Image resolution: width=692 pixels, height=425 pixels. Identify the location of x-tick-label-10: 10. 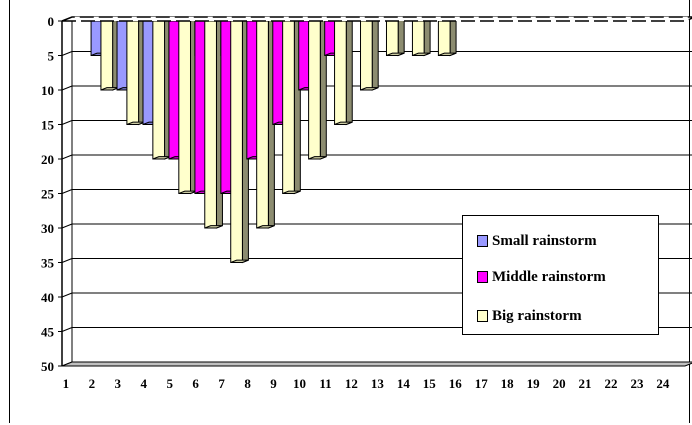
(299, 383).